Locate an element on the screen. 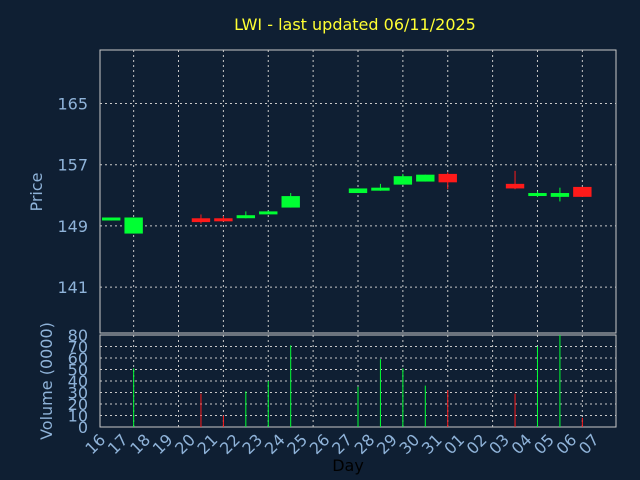  volume-tick-label: 50 is located at coordinates (78, 370).